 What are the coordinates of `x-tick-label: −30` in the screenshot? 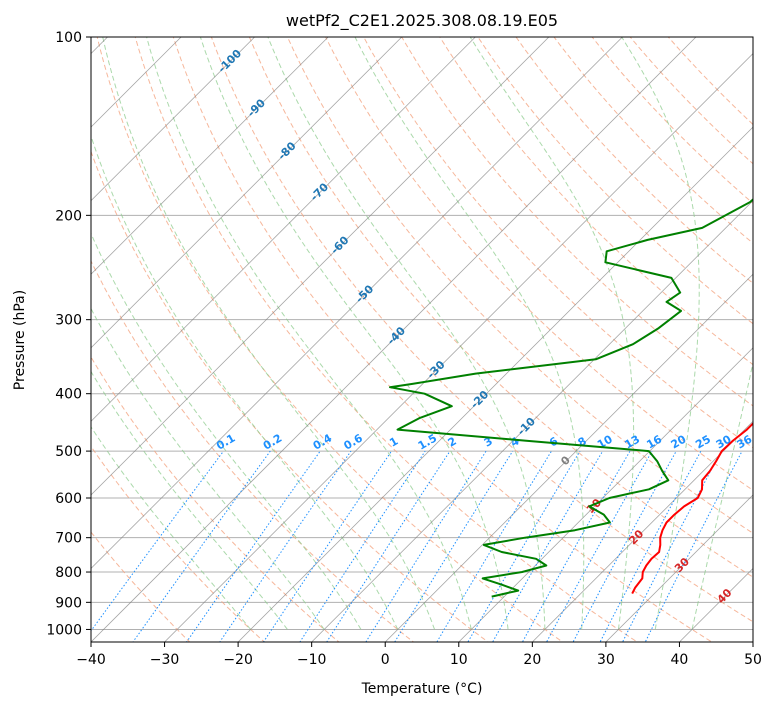 It's located at (165, 660).